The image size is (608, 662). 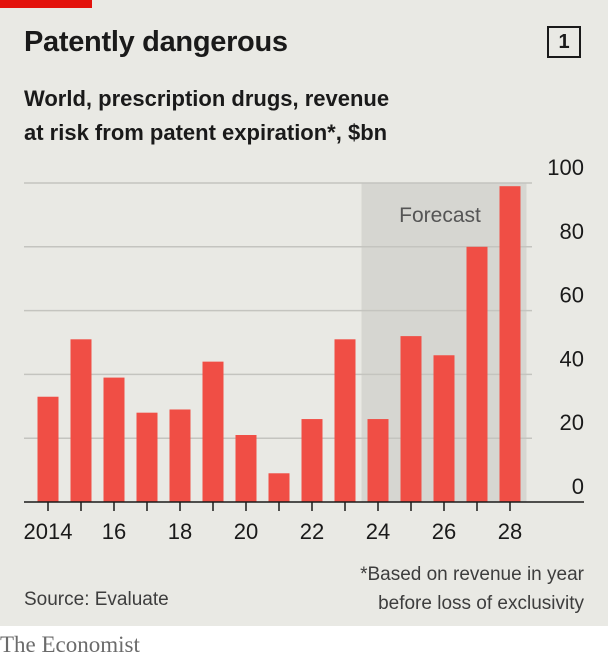 What do you see at coordinates (70, 644) in the screenshot?
I see `brand-logo-text: The Economist` at bounding box center [70, 644].